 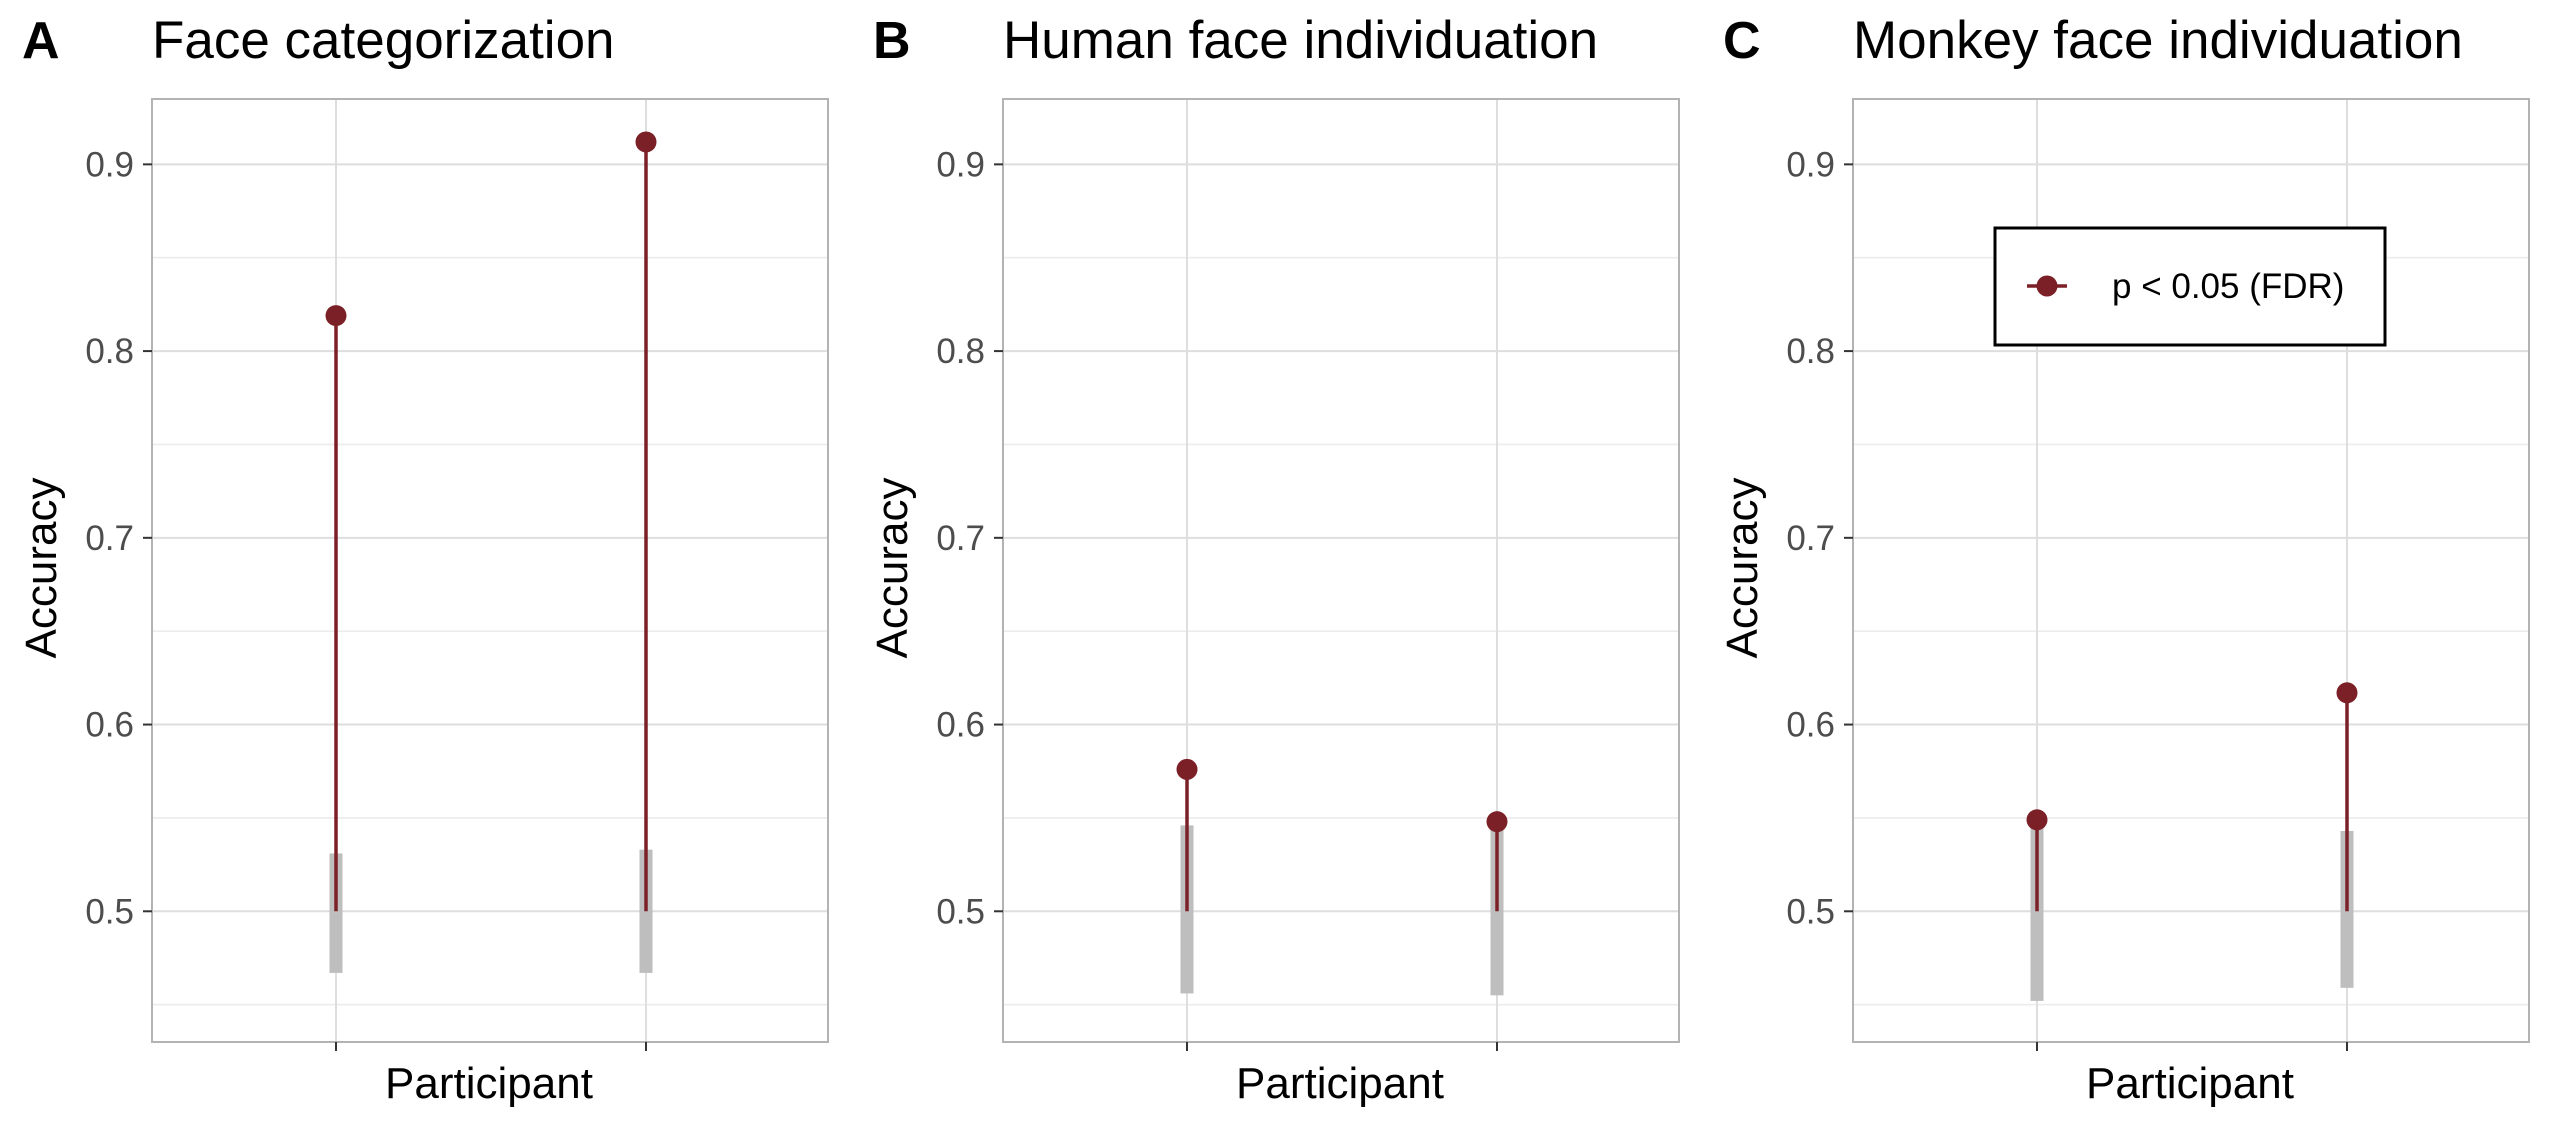 I want to click on panel-letter: C, so click(x=1742, y=41).